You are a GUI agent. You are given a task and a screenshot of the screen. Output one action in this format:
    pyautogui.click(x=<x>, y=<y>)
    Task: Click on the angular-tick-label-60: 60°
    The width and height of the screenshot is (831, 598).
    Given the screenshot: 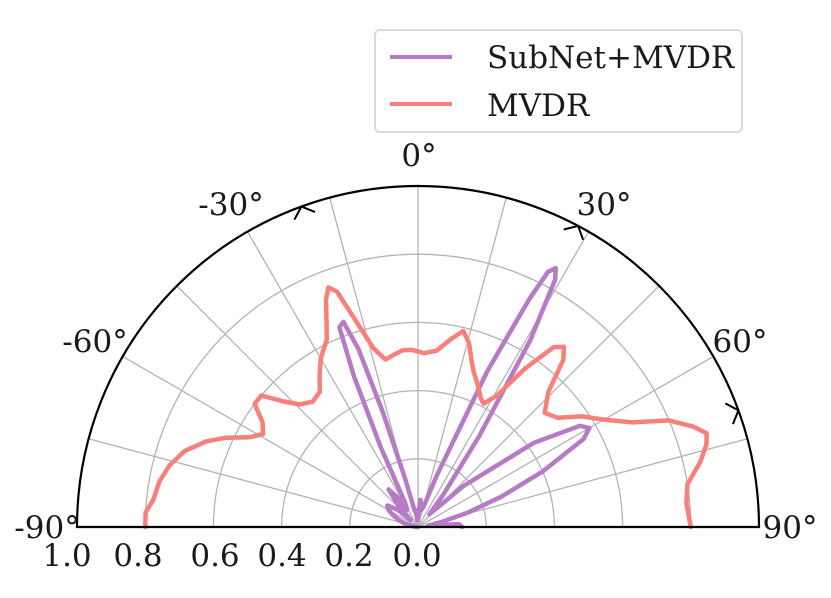 What is the action you would take?
    pyautogui.click(x=740, y=342)
    